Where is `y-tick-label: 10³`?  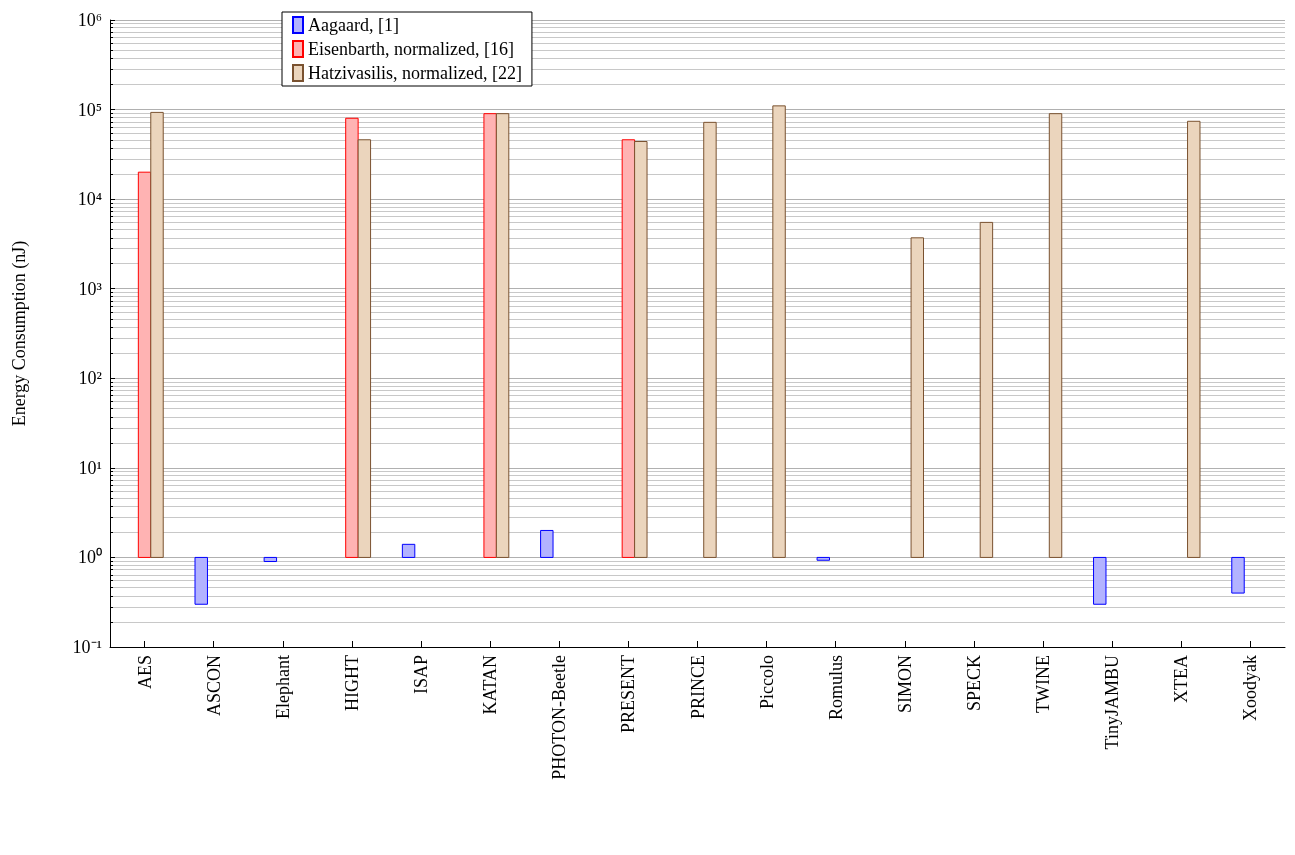
y-tick-label: 10³ is located at coordinates (90, 288).